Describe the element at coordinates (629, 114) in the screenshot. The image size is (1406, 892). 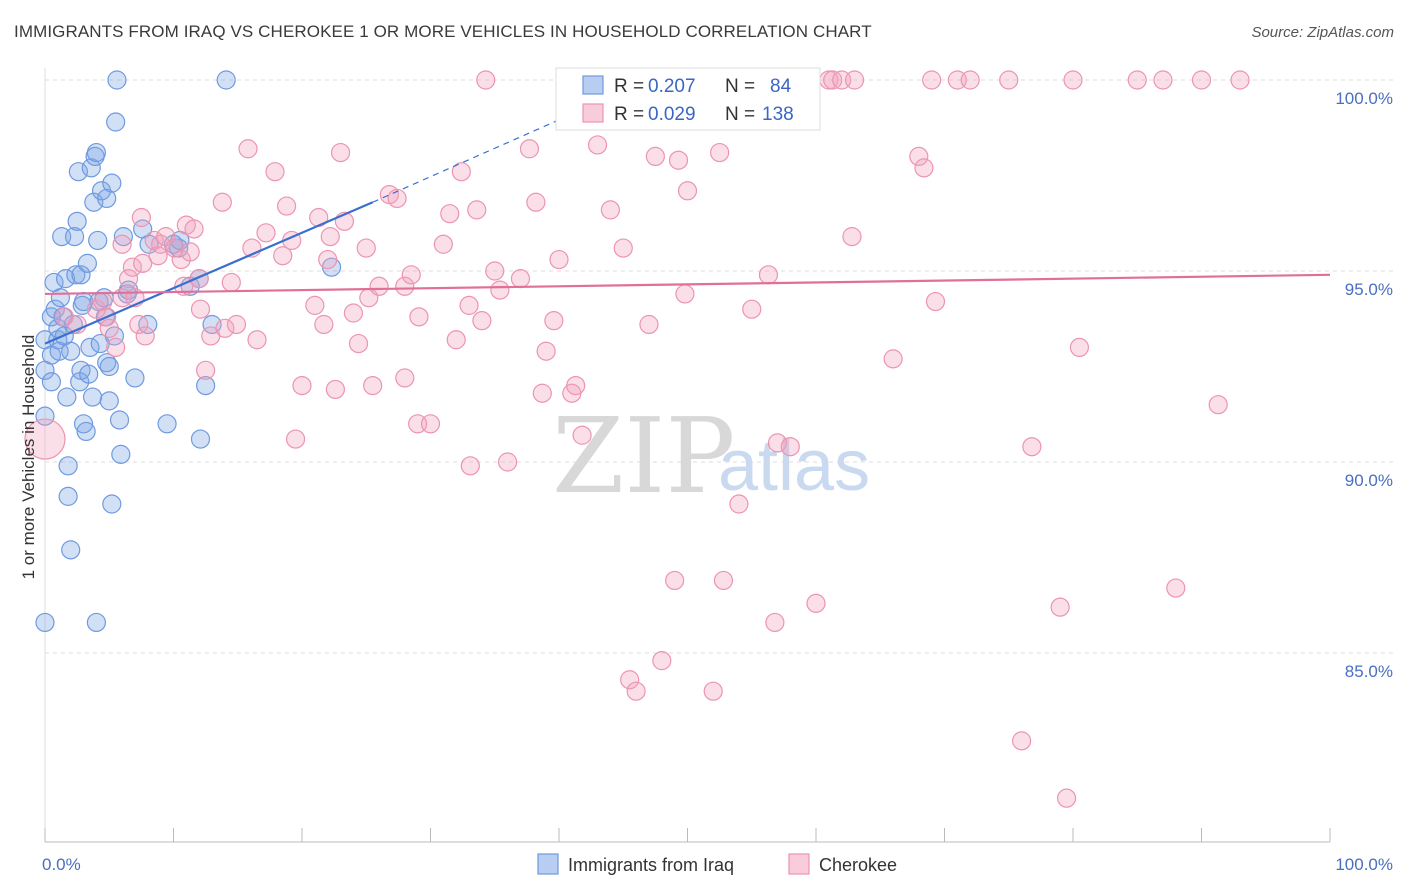
I see `legend-r-label-cherokee: R =` at that location.